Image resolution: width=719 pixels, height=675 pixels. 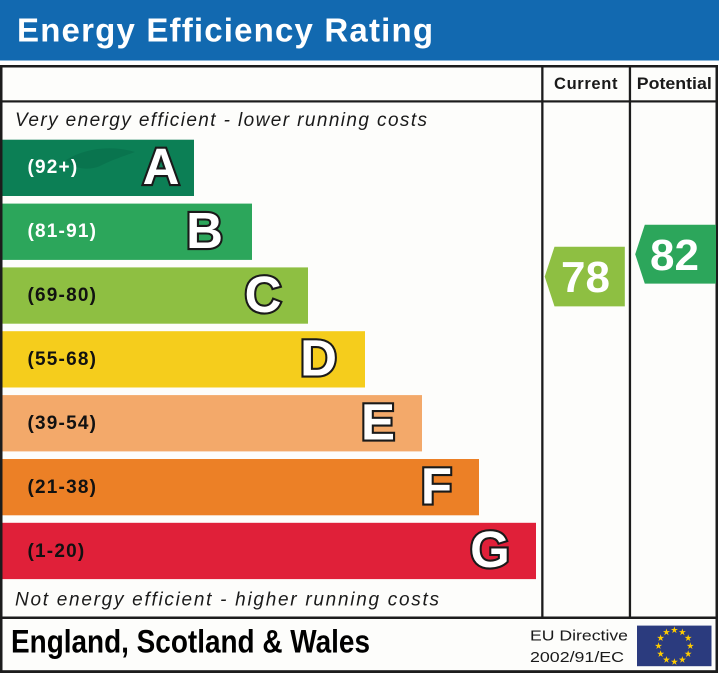 I want to click on svg-text: D, so click(x=318, y=358).